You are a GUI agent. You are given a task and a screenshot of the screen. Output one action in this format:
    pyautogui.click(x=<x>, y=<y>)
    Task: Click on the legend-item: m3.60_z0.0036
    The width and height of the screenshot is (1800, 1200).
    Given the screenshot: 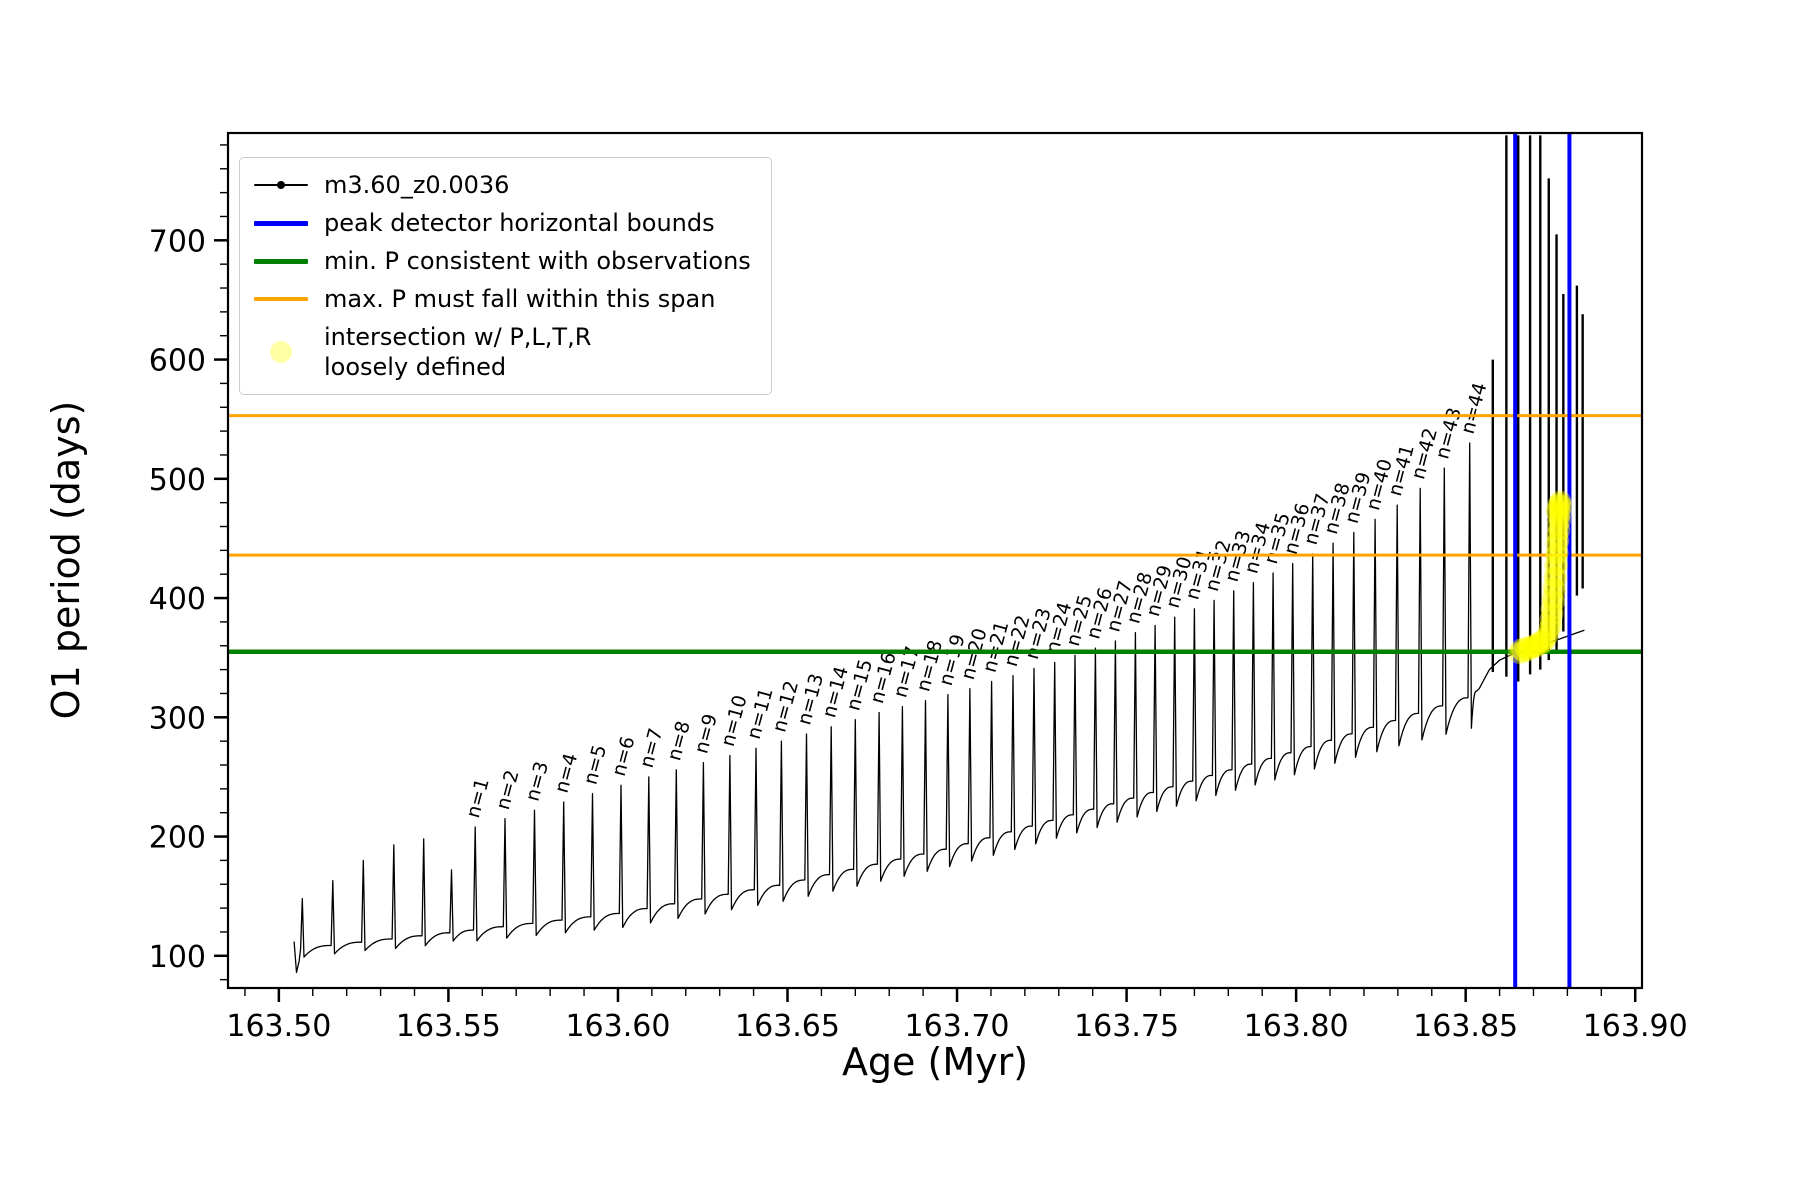 What is the action you would take?
    pyautogui.click(x=502, y=185)
    